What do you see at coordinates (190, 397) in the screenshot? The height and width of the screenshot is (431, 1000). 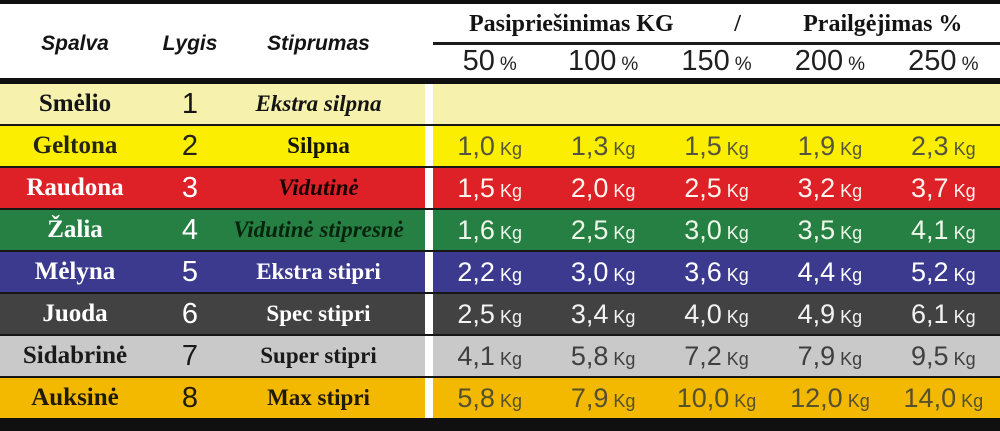 I see `band-level: 8` at bounding box center [190, 397].